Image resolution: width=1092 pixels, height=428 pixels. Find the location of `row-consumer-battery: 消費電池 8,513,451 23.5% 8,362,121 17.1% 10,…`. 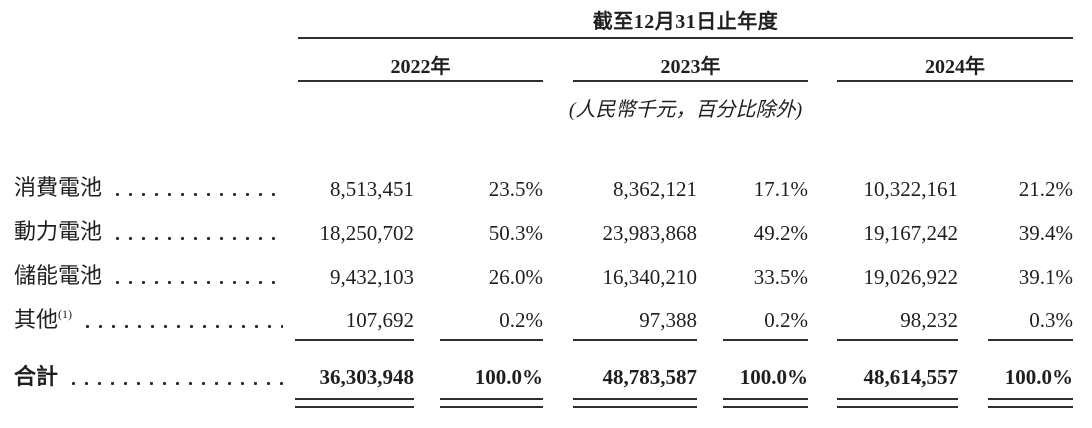

row-consumer-battery: 消費電池 8,513,451 23.5% 8,362,121 17.1% 10,… is located at coordinates (543, 186).